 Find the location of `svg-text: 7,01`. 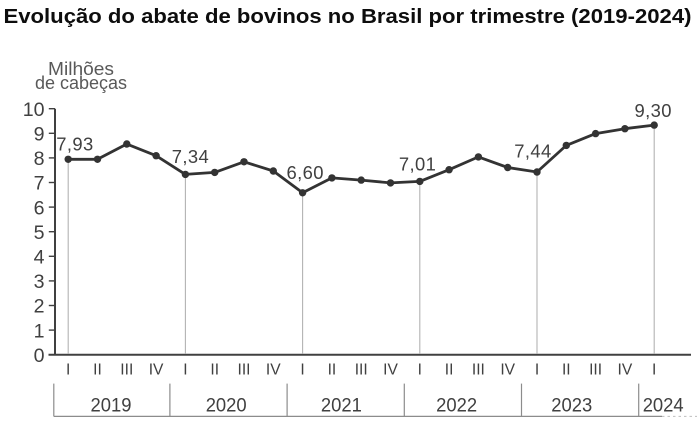

svg-text: 7,01 is located at coordinates (417, 164).